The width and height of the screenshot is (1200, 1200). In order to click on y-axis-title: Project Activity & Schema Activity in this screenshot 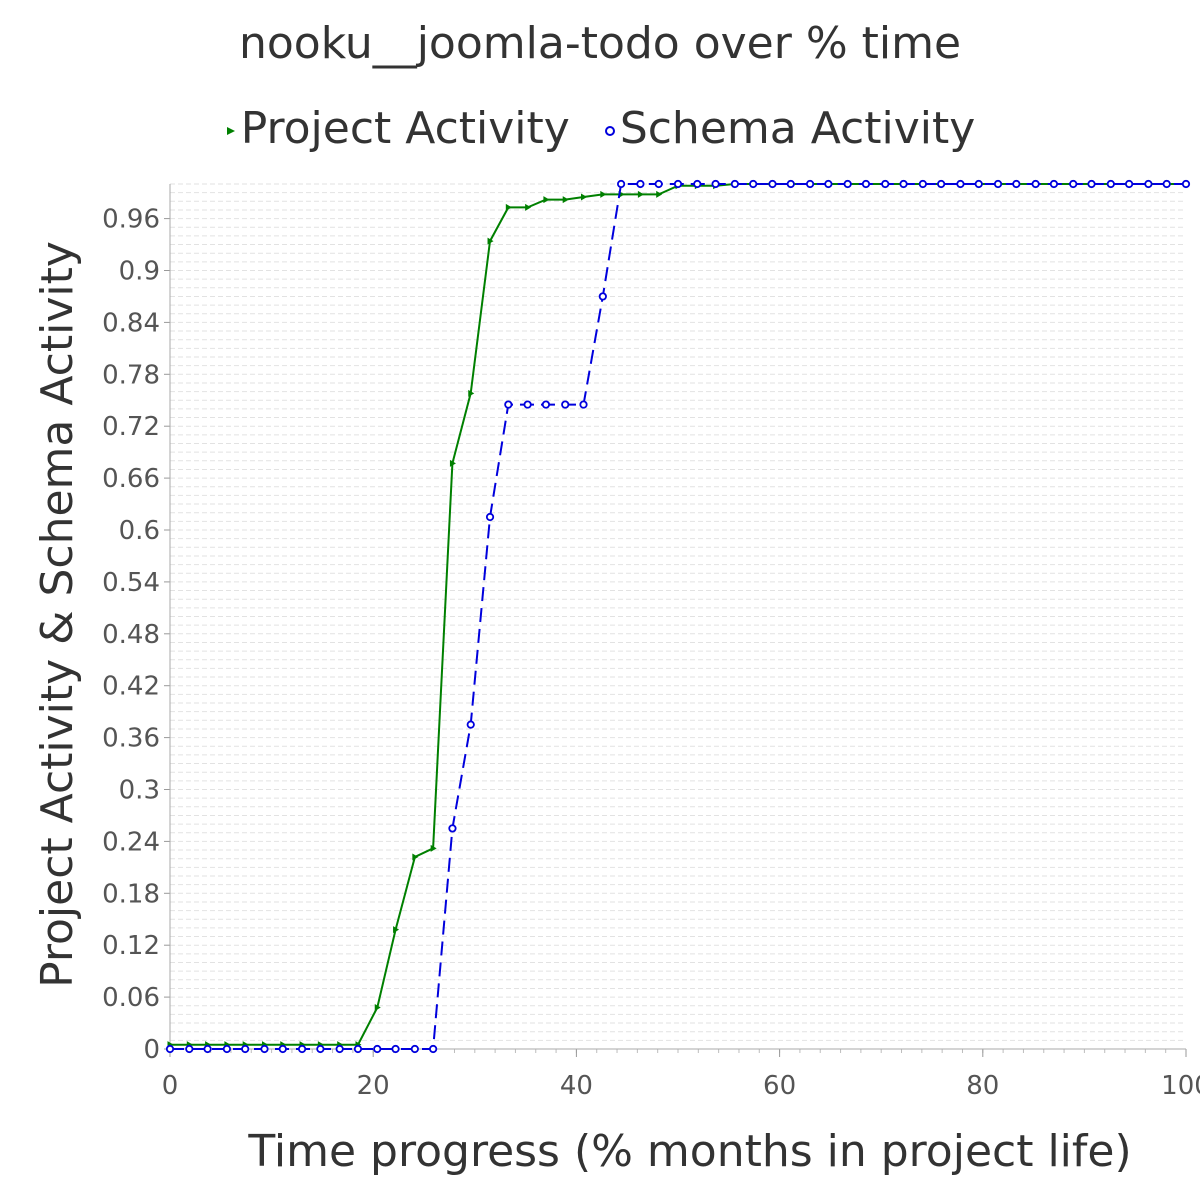, I will do `click(57, 614)`.